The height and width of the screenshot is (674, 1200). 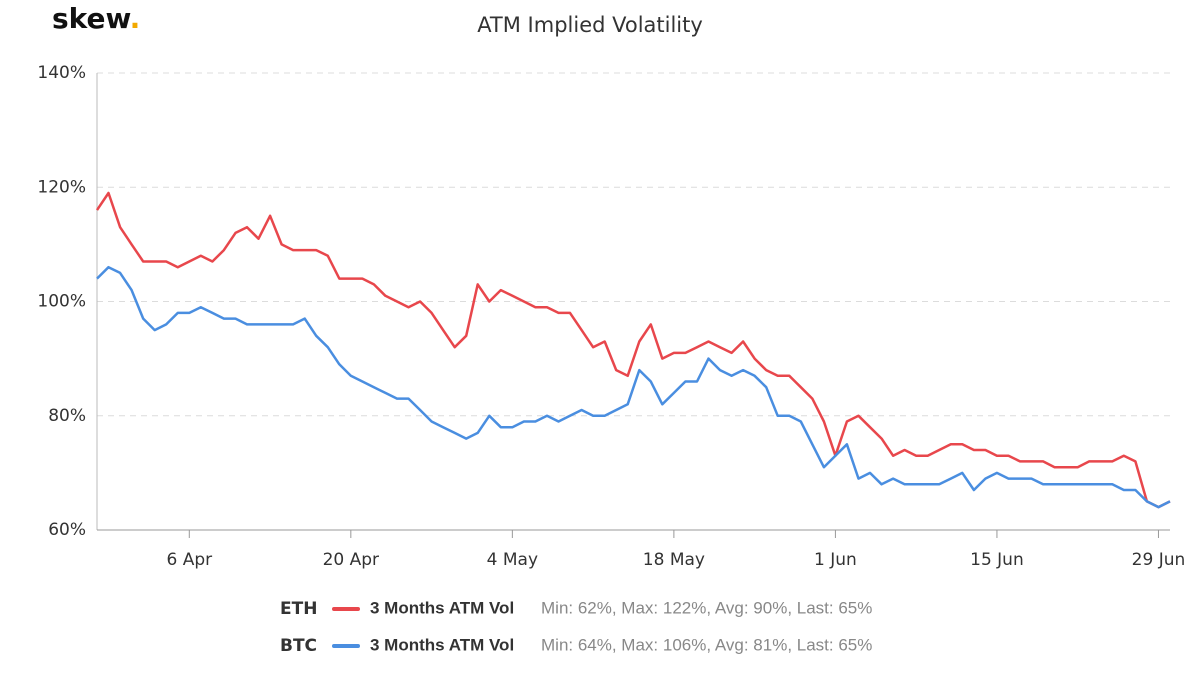 What do you see at coordinates (61, 302) in the screenshot?
I see `y-tick-label: 100%` at bounding box center [61, 302].